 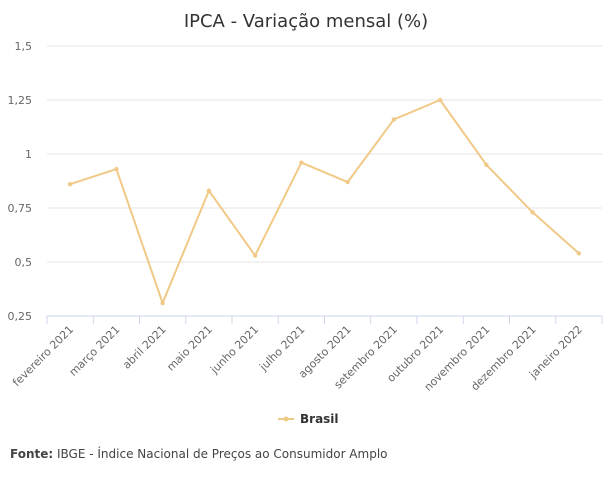 What do you see at coordinates (24, 262) in the screenshot?
I see `y-tick-label: 0,5` at bounding box center [24, 262].